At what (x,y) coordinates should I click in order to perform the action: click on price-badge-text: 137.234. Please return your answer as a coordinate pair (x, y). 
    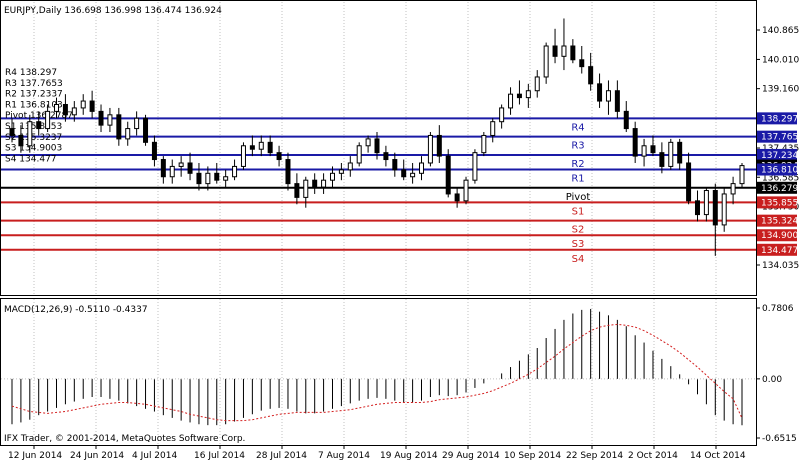
    Looking at the image, I should click on (779, 156).